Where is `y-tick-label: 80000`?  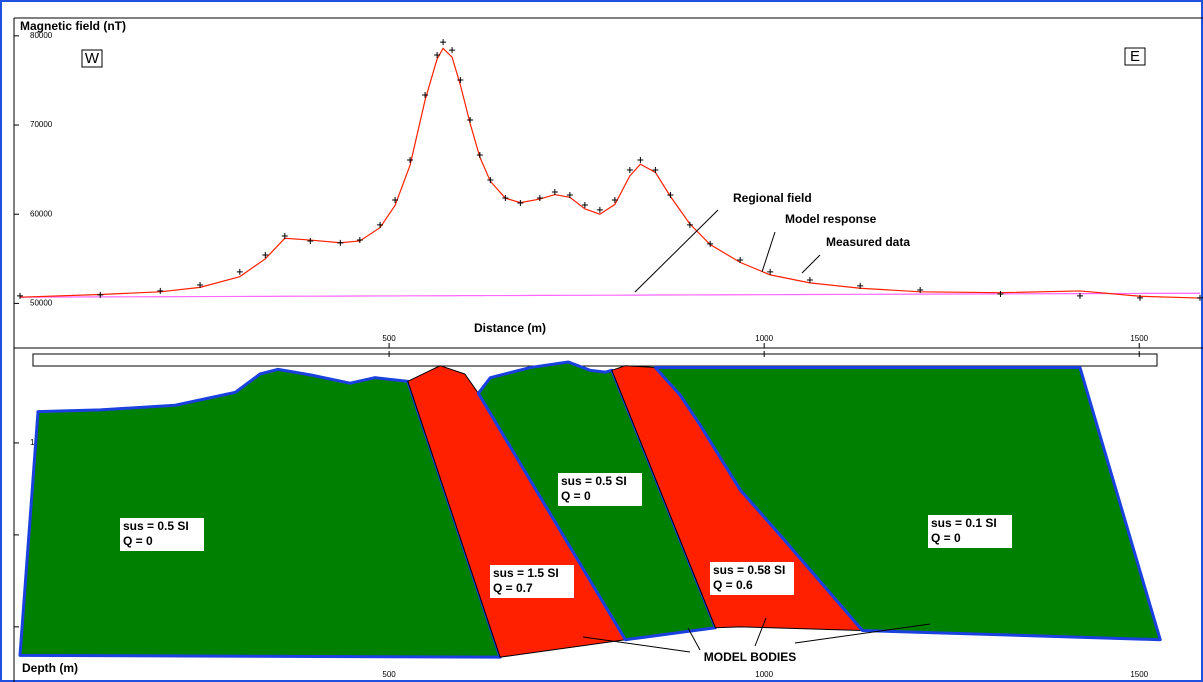
y-tick-label: 80000 is located at coordinates (41, 35).